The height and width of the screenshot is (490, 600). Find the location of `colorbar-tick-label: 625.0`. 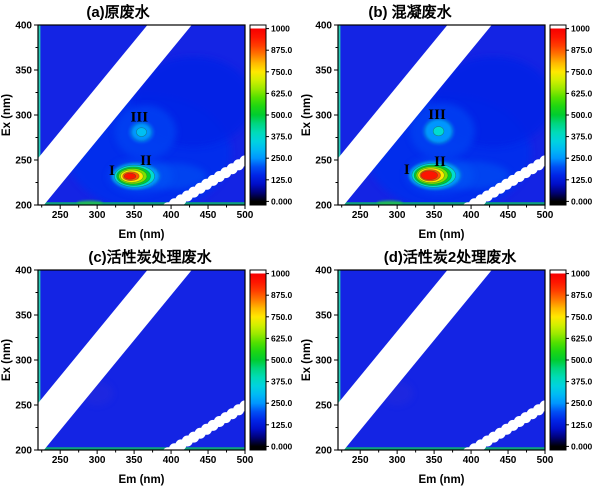

colorbar-tick-label: 625.0 is located at coordinates (582, 93).